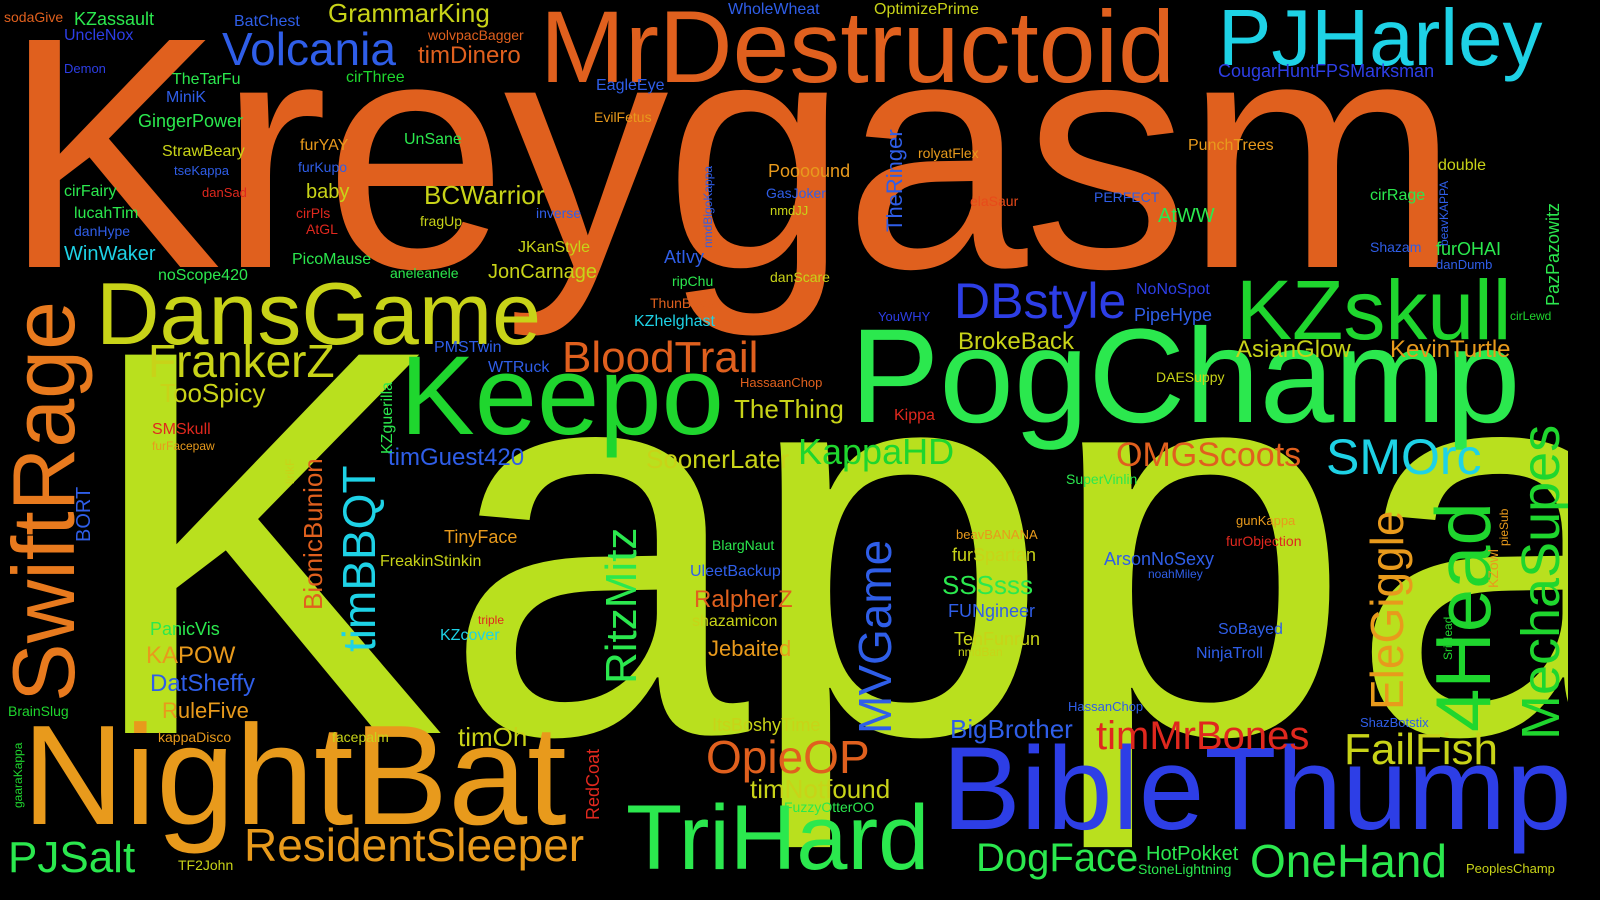 The width and height of the screenshot is (1600, 900). I want to click on word-cougarhunt: CougarHuntFPSMarksman, so click(1326, 71).